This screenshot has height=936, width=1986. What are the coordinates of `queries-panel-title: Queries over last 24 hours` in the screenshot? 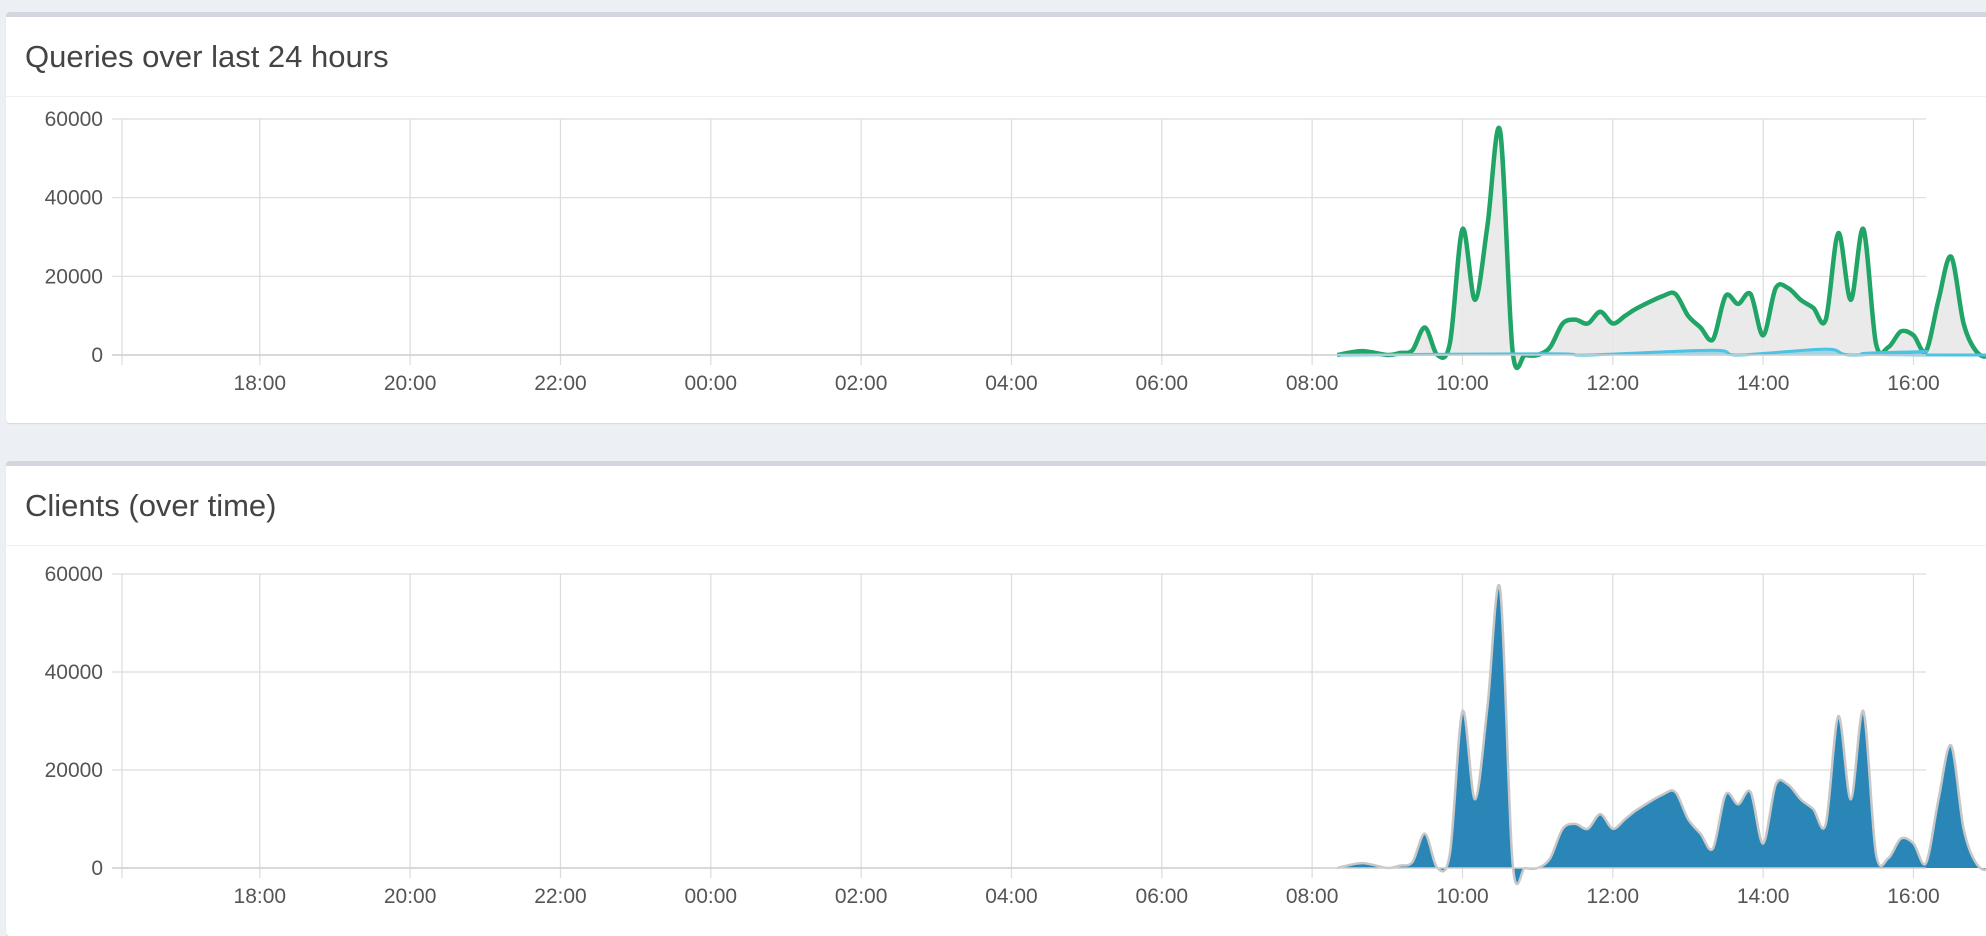 It's located at (207, 56).